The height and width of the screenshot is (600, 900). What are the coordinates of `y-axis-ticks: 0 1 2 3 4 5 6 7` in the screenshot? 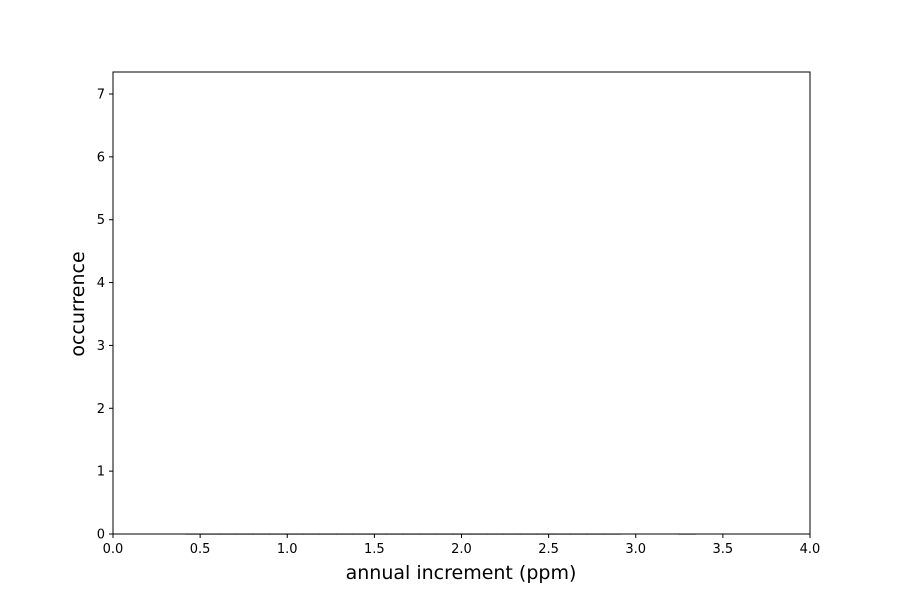 It's located at (105, 315).